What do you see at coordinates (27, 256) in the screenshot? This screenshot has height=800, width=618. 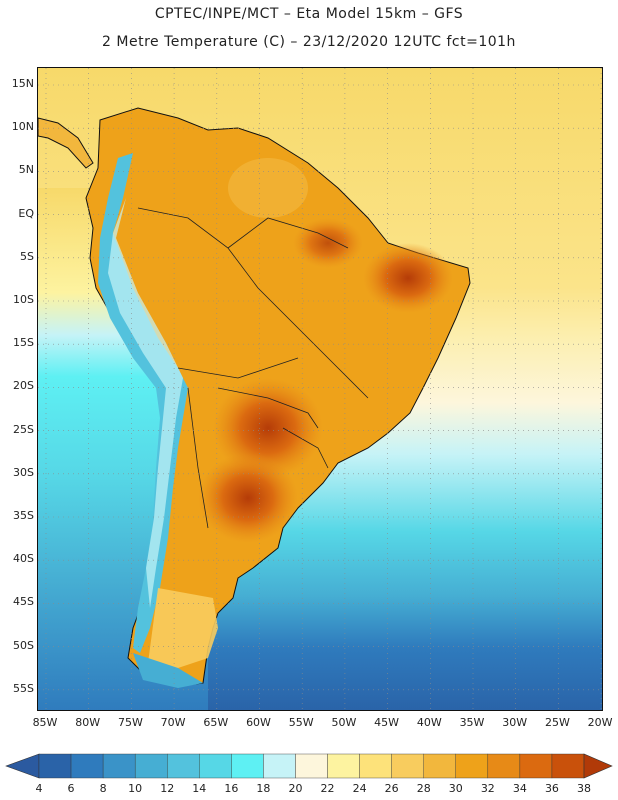 I see `lat-label: 5S` at bounding box center [27, 256].